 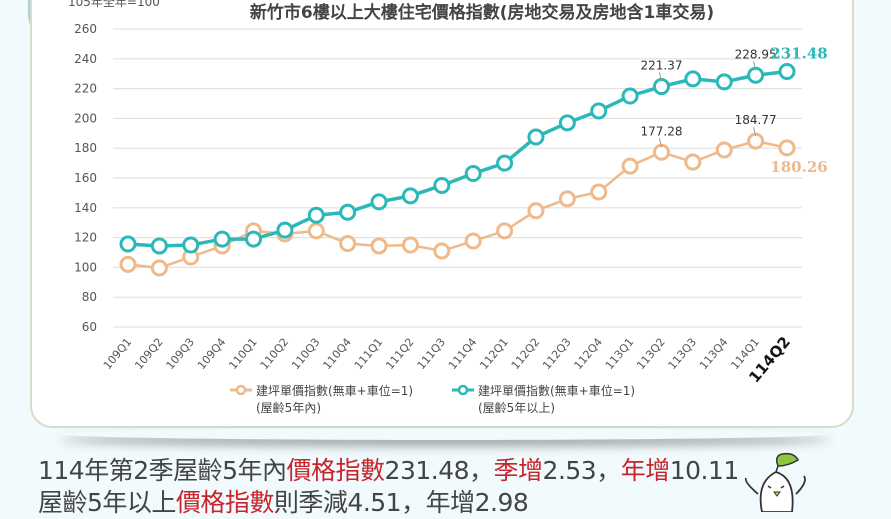 What do you see at coordinates (181, 354) in the screenshot?
I see `x-tick-label: 109Q3` at bounding box center [181, 354].